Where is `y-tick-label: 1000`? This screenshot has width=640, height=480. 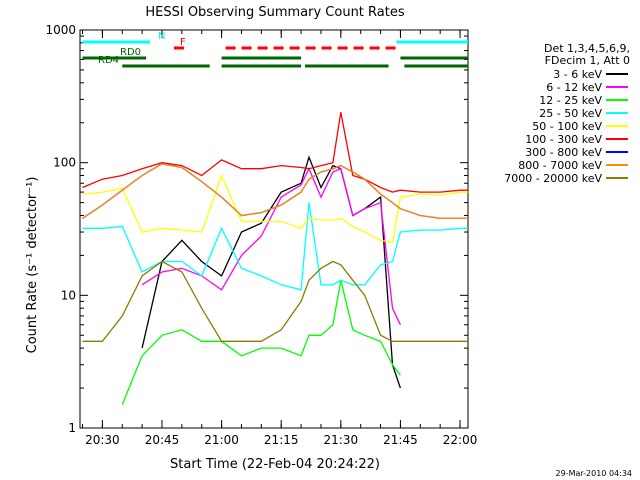 y-tick-label: 1000 is located at coordinates (60, 30).